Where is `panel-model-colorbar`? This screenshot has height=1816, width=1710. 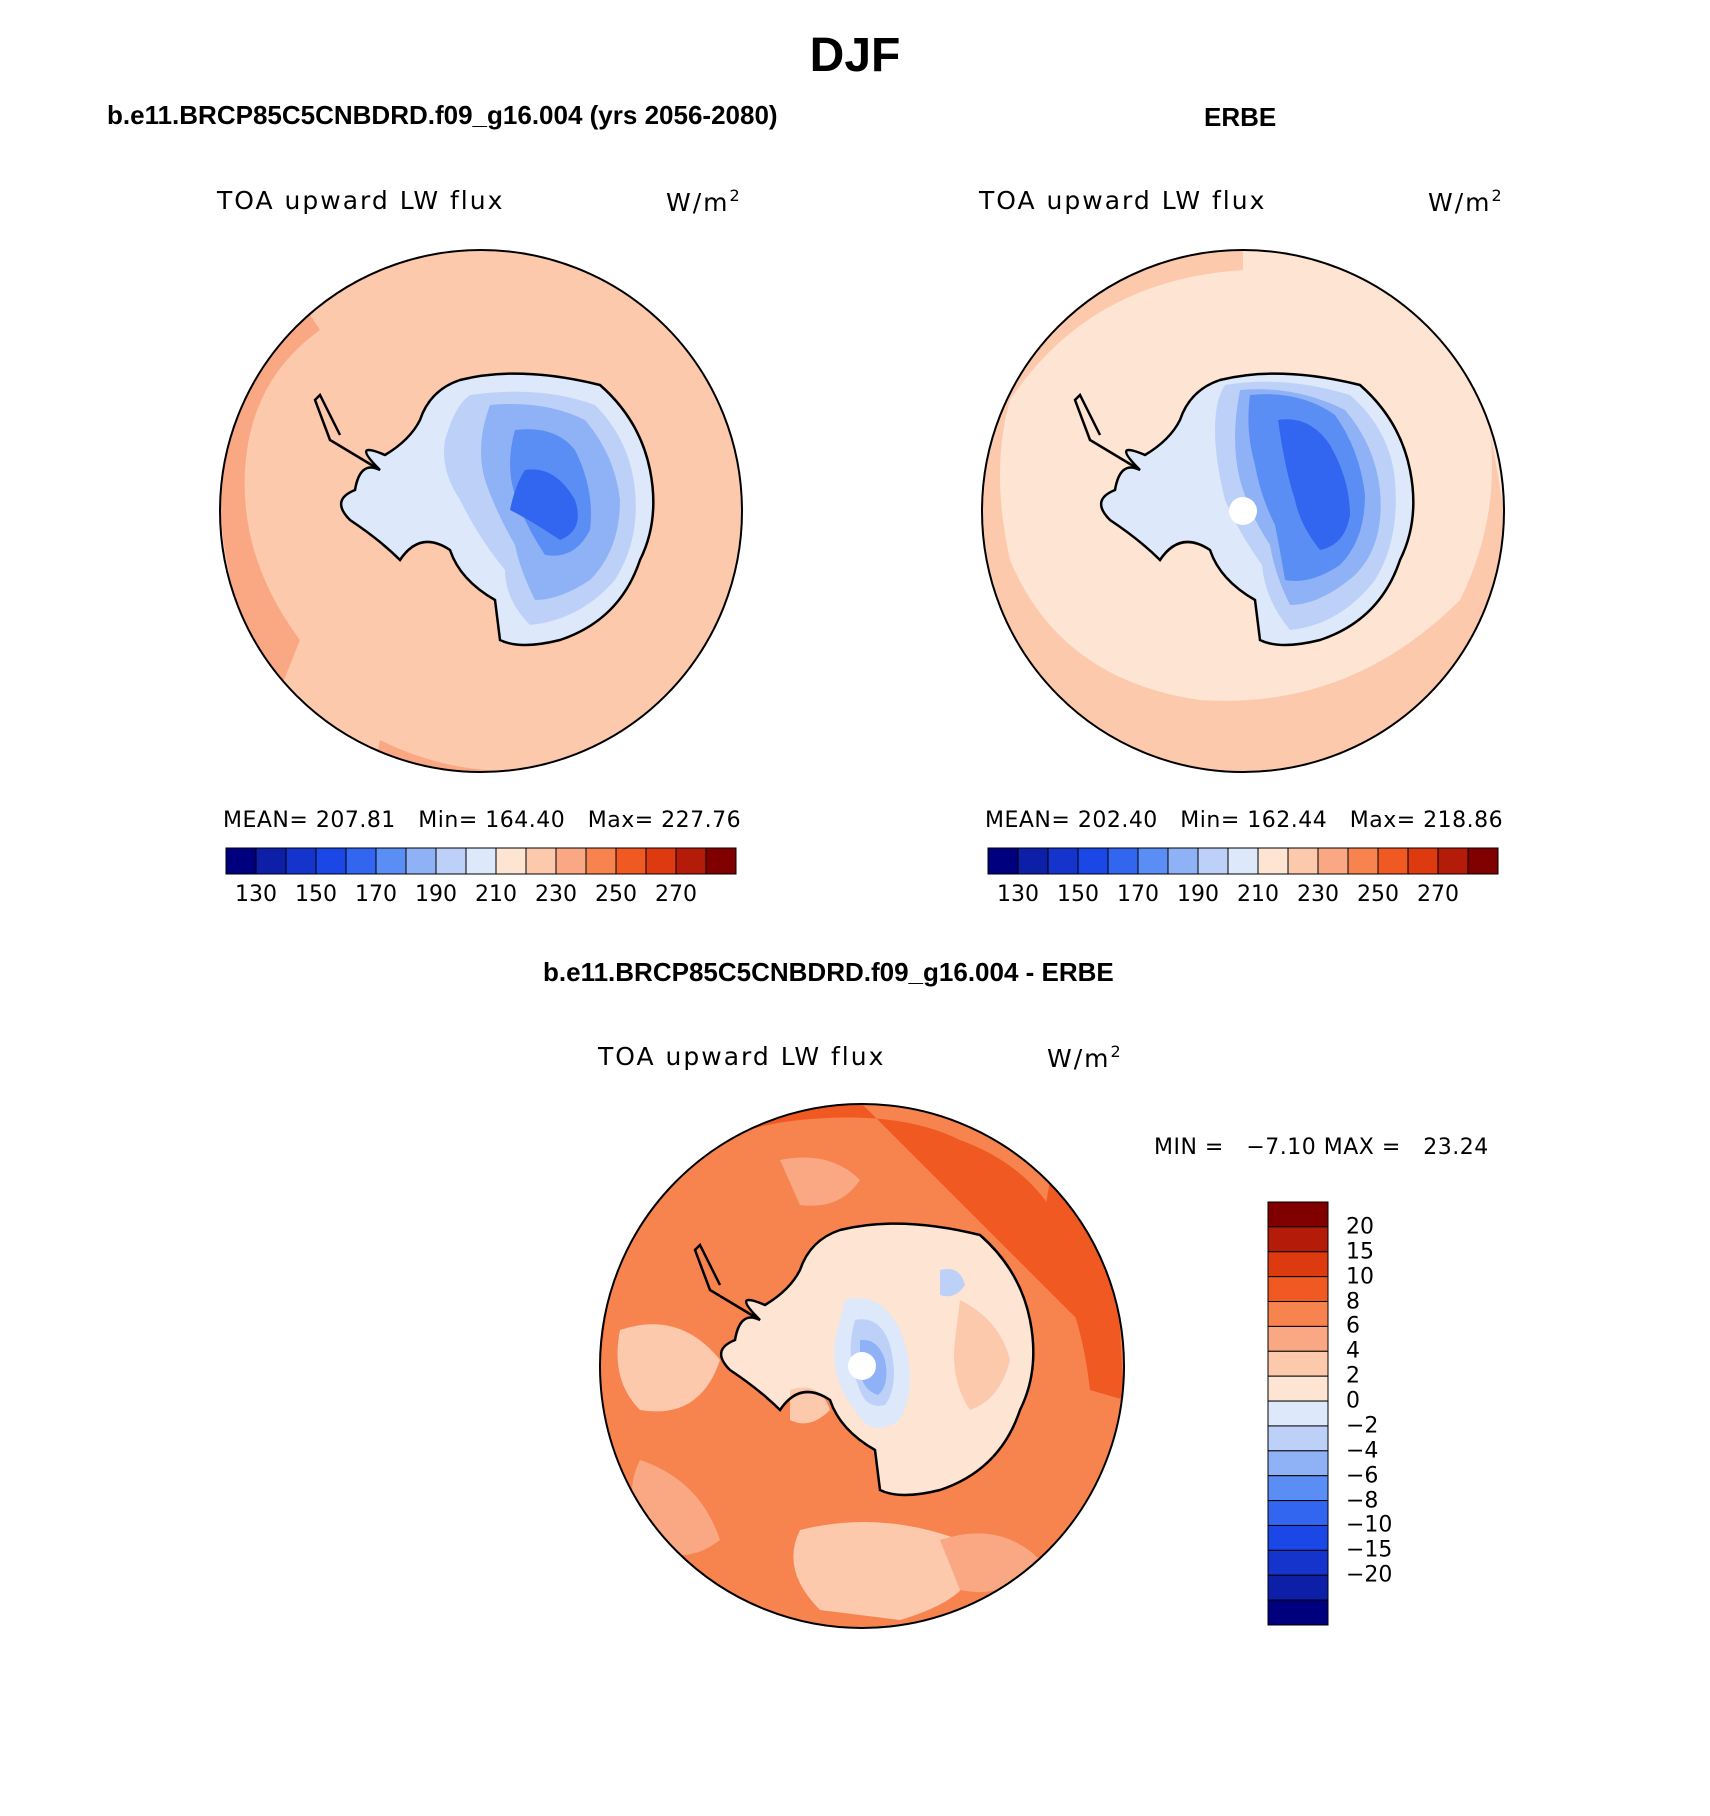 panel-model-colorbar is located at coordinates (481, 861).